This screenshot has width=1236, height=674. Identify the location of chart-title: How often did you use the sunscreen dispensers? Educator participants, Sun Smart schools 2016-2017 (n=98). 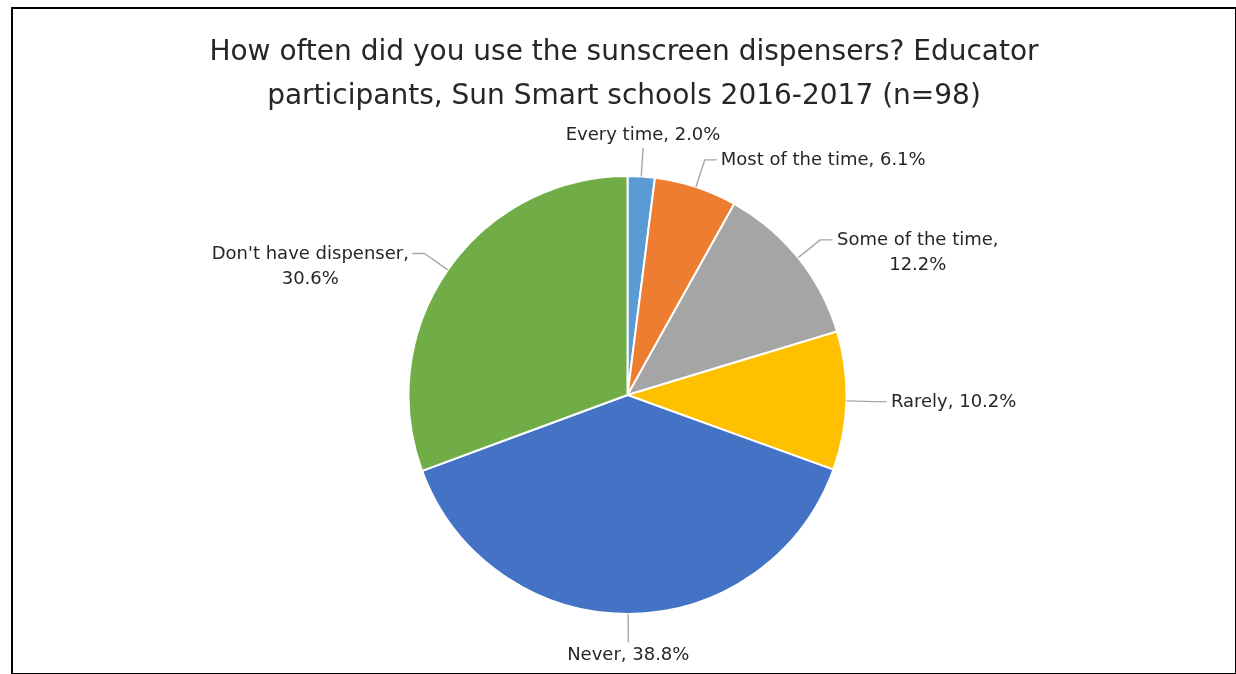
(624, 72).